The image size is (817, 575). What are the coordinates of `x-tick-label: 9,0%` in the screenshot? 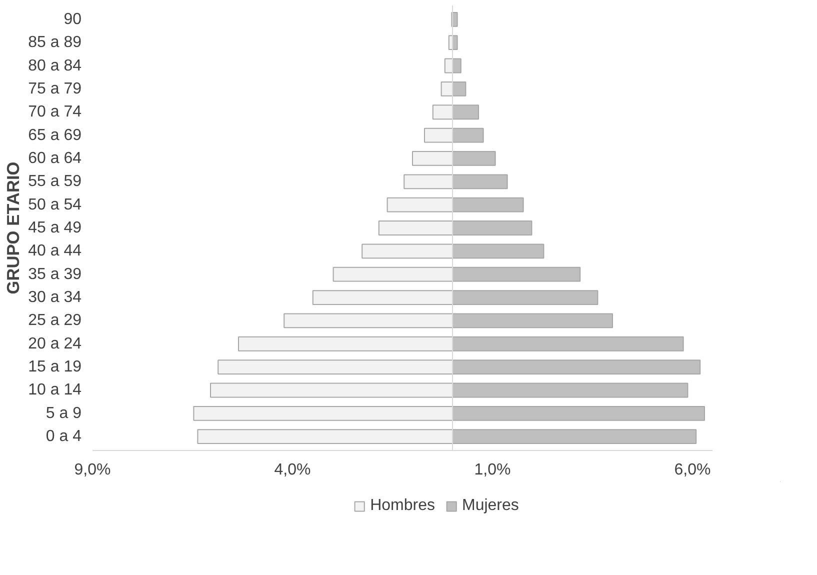 It's located at (92, 470).